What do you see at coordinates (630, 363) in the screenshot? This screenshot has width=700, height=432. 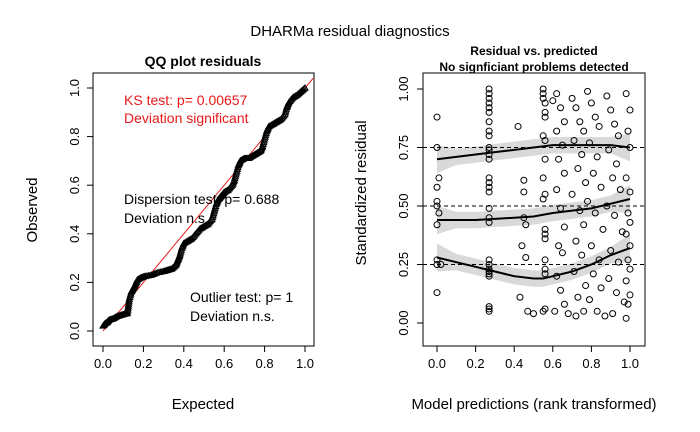 I see `rp-x-tick-label: 1.0` at bounding box center [630, 363].